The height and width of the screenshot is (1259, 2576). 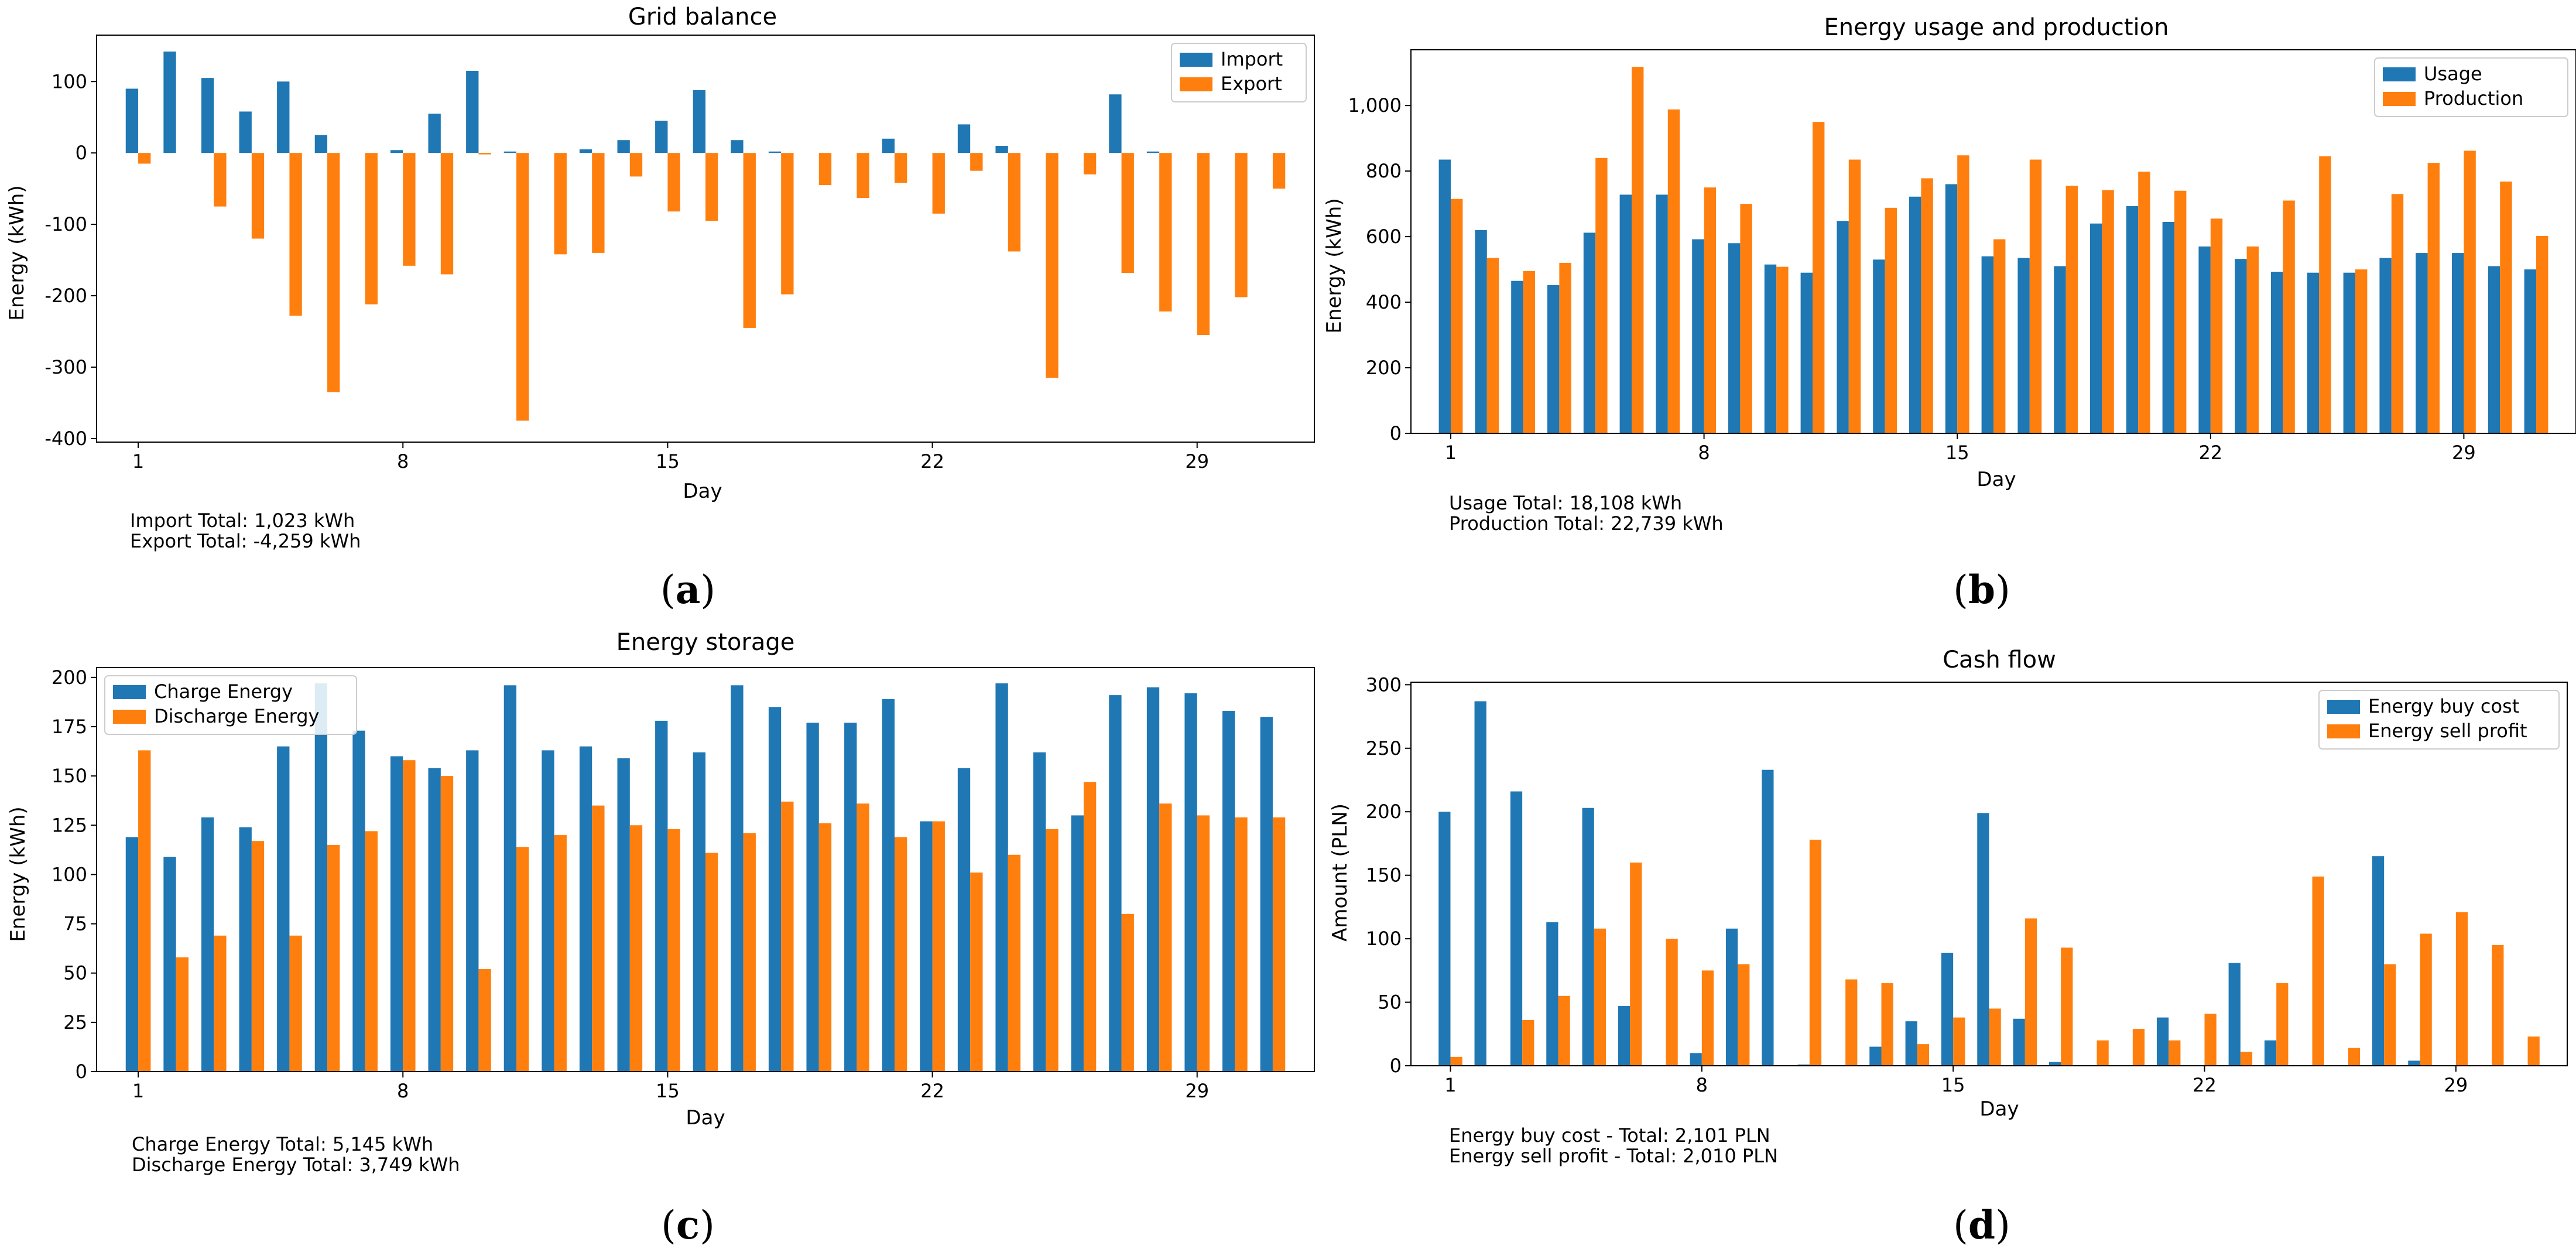 I want to click on chart-title: Energy storage, so click(x=705, y=642).